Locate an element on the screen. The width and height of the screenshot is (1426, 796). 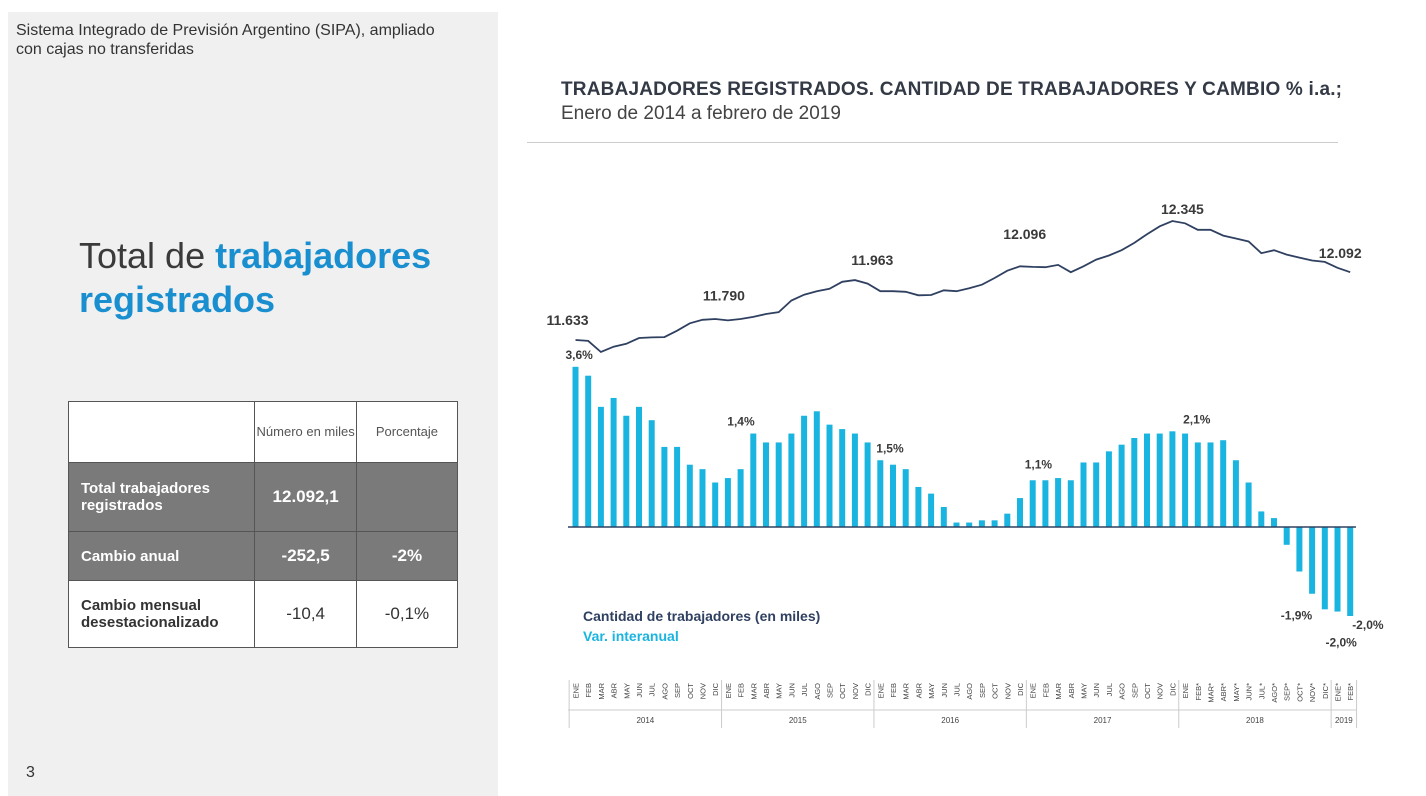
data-label: 12.096 is located at coordinates (1024, 234).